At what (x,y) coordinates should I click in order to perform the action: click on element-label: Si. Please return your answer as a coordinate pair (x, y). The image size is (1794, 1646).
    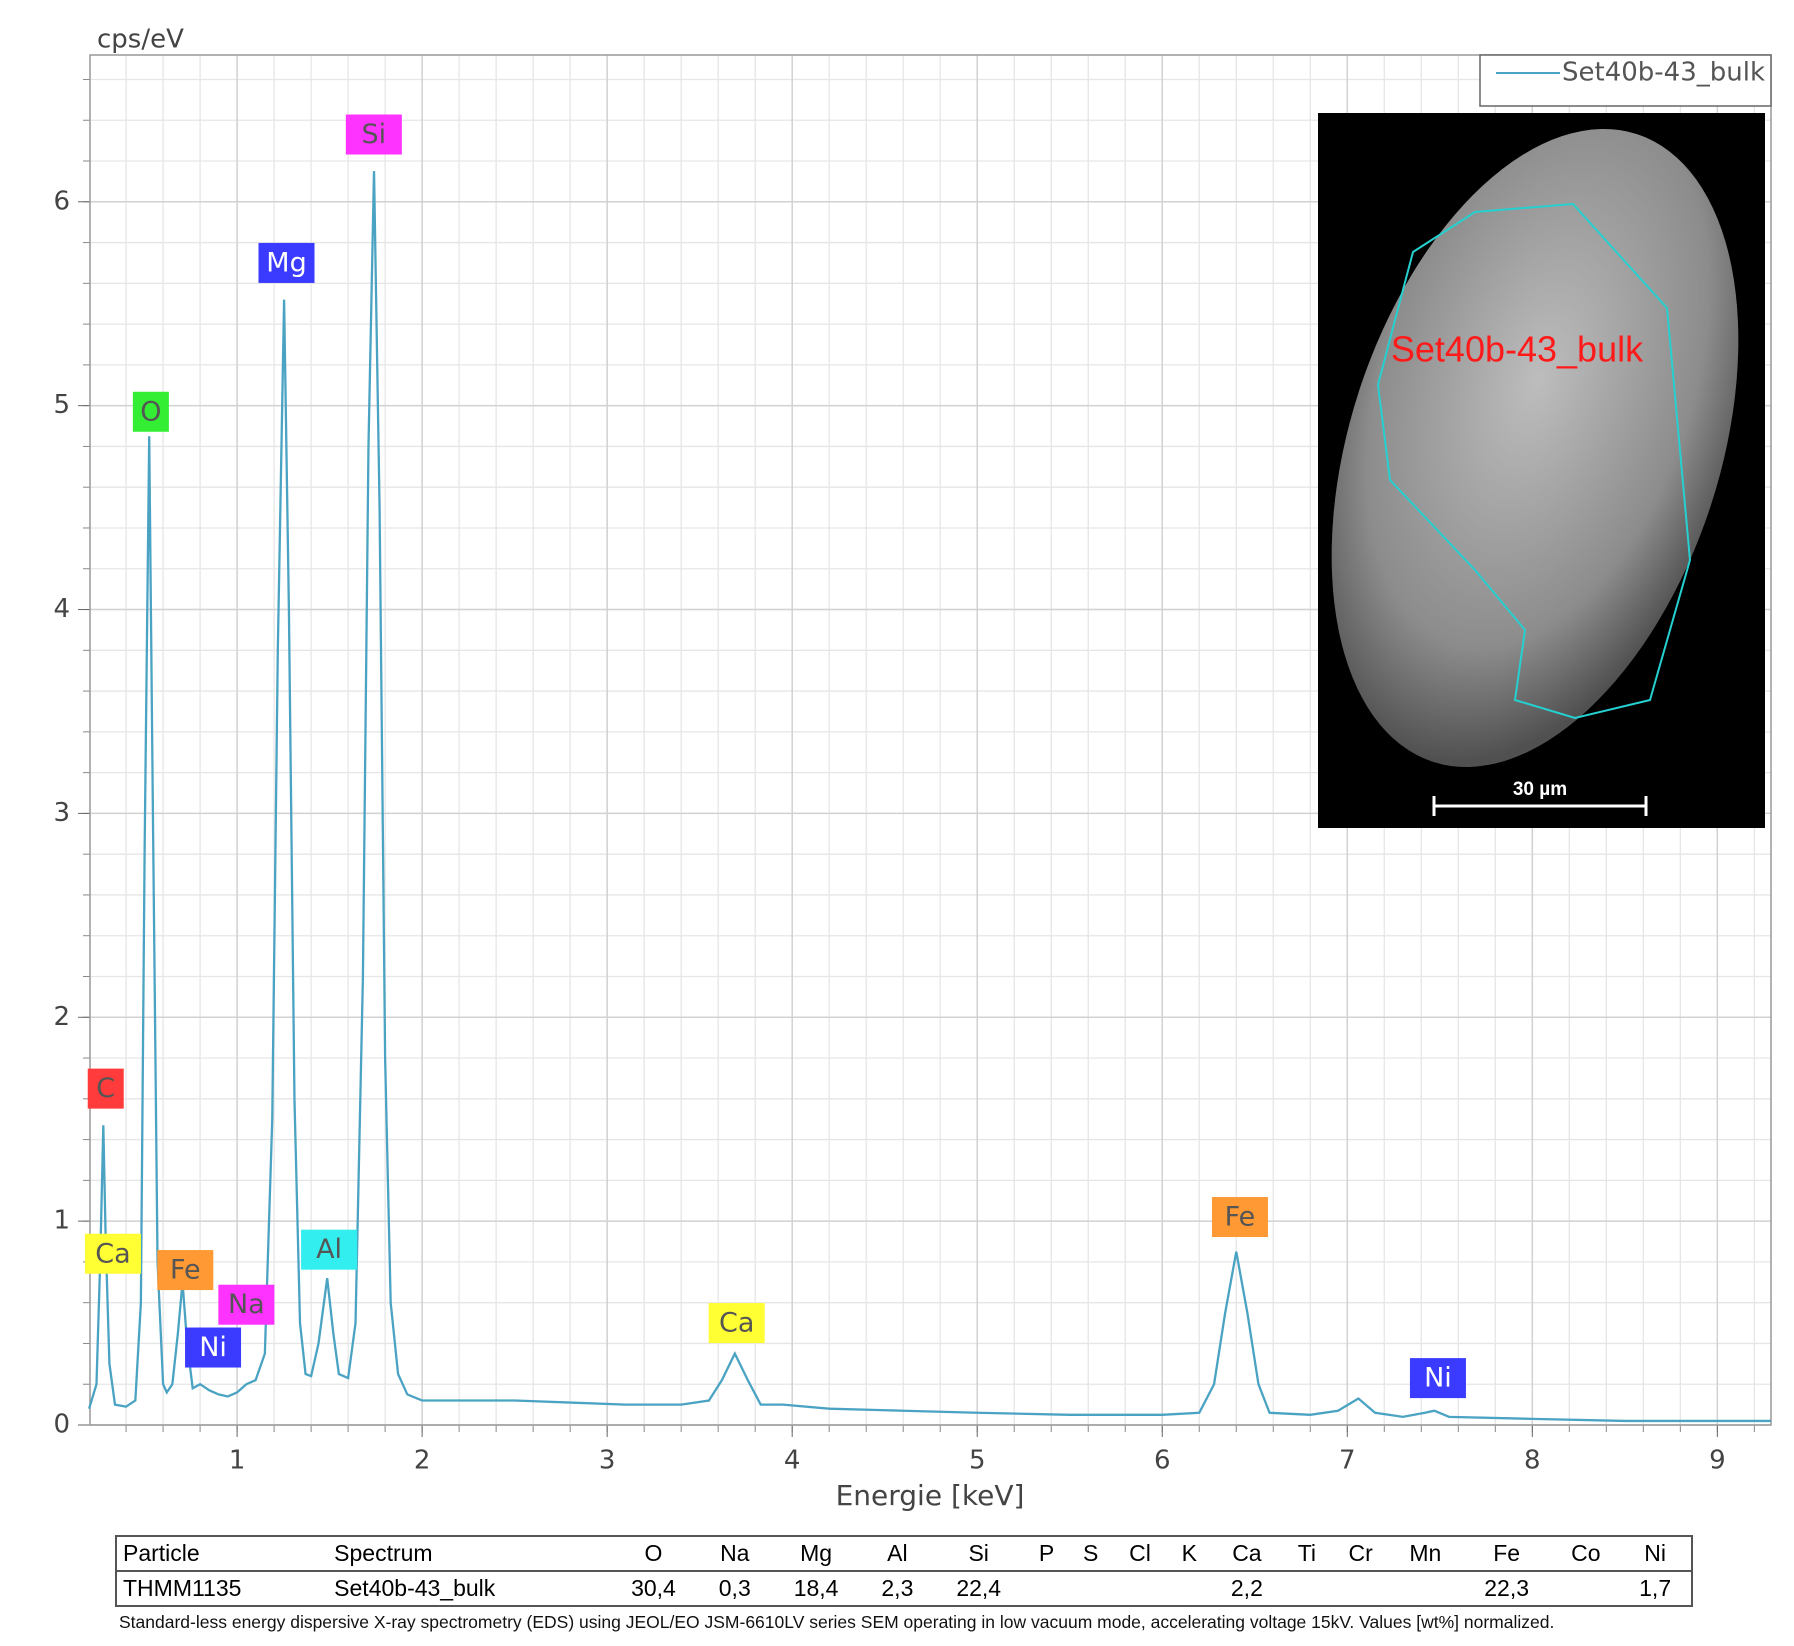
    Looking at the image, I should click on (374, 134).